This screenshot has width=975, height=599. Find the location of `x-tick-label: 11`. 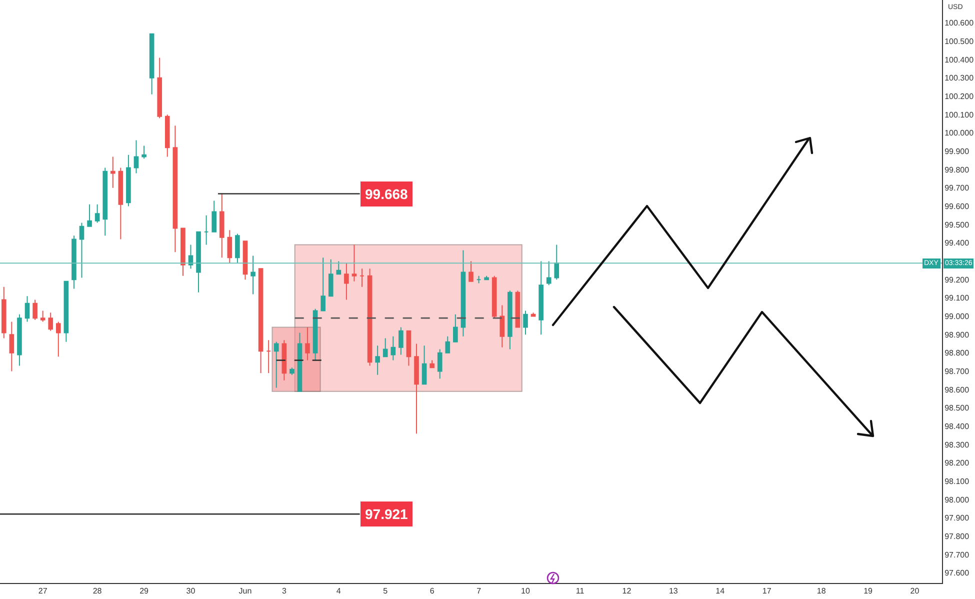

x-tick-label: 11 is located at coordinates (580, 591).